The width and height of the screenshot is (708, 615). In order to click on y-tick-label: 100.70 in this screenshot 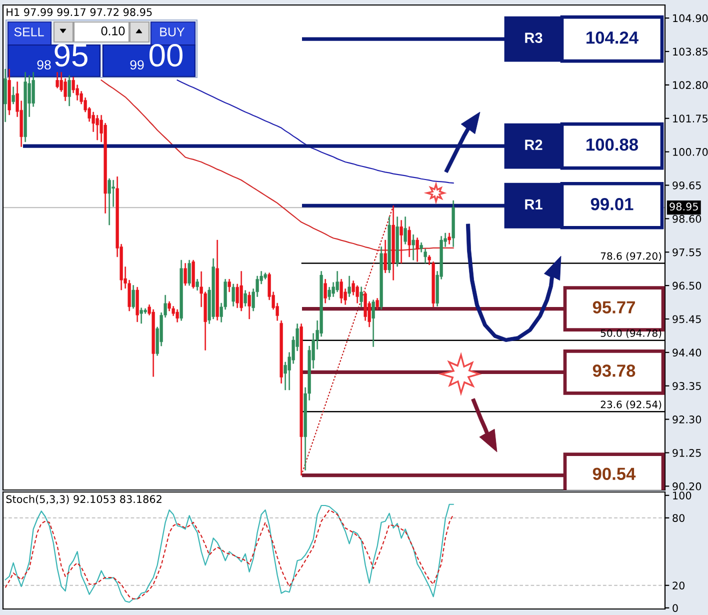, I will do `click(690, 152)`.